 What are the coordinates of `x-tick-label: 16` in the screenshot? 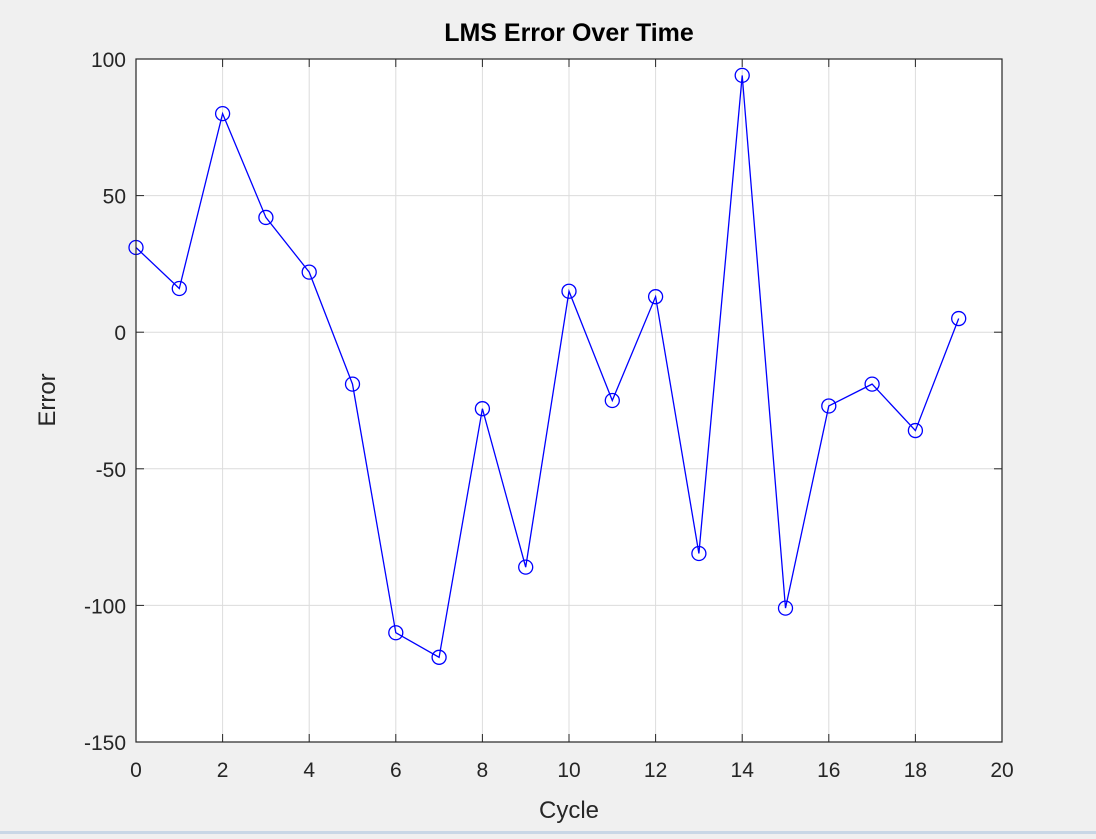 It's located at (828, 770).